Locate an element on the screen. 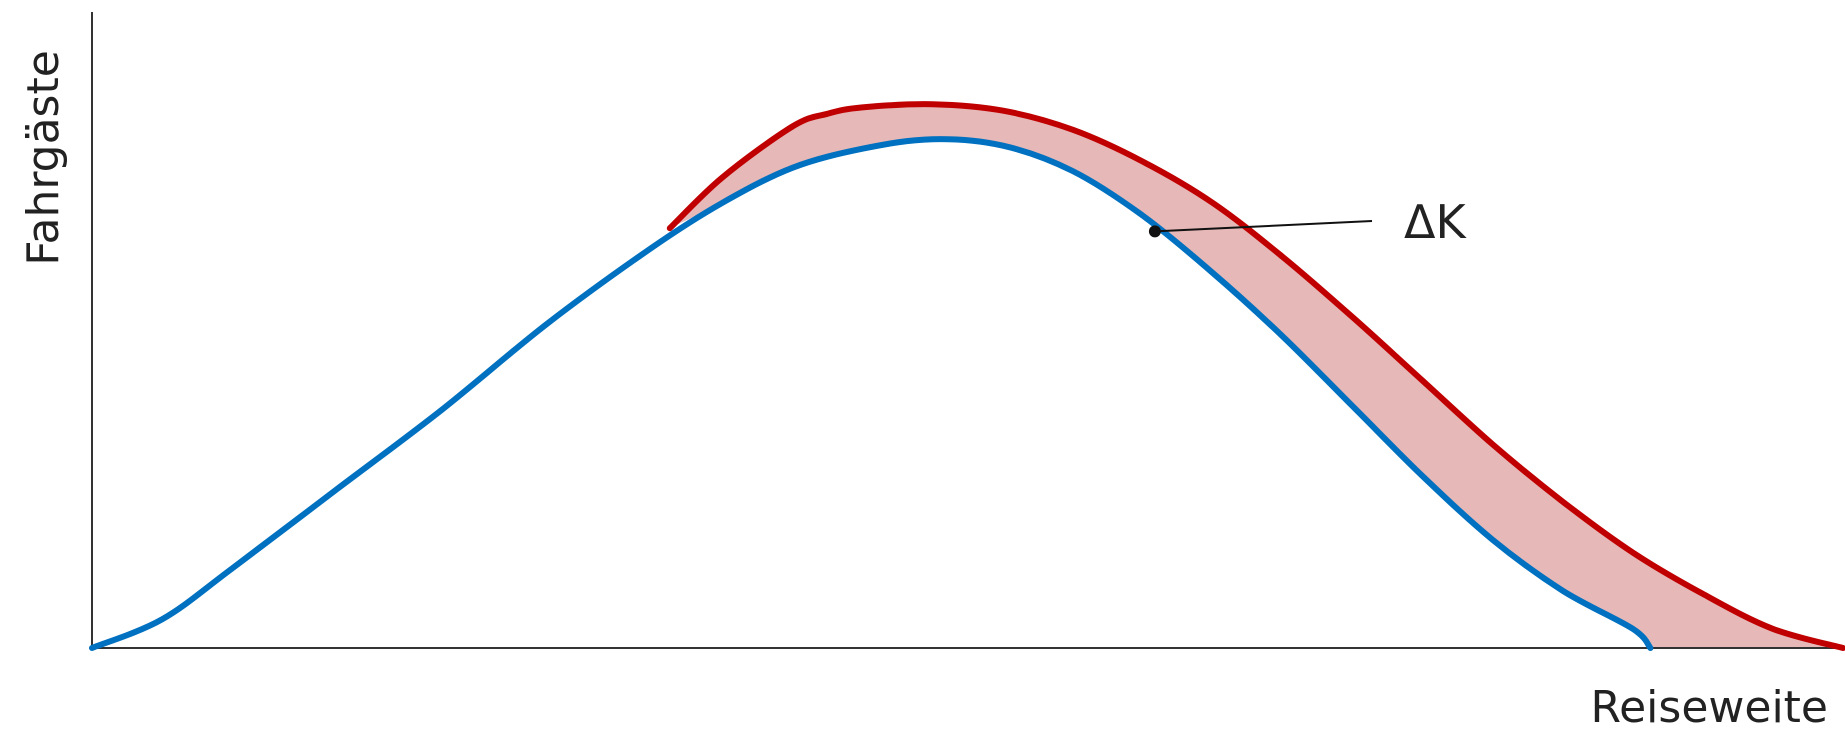  delta-k-pointer-line is located at coordinates (1263, 226).